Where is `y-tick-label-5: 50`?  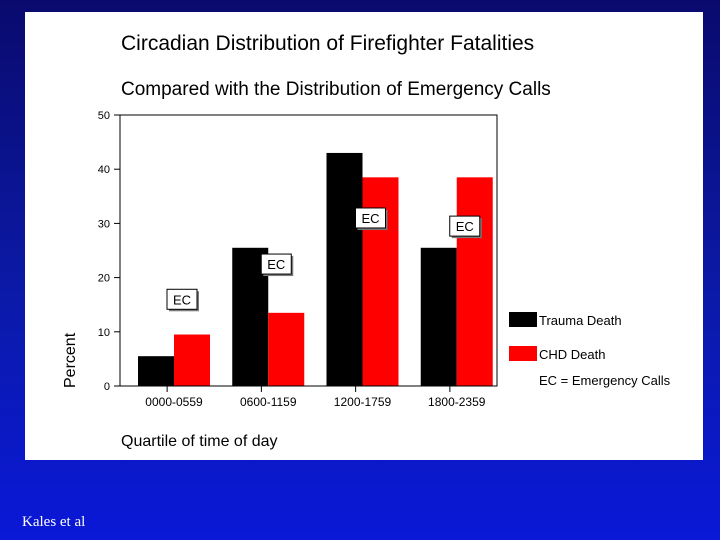 y-tick-label-5: 50 is located at coordinates (104, 116).